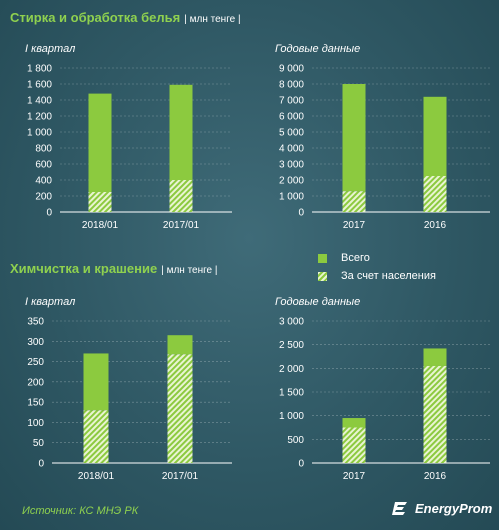 This screenshot has height=530, width=499. What do you see at coordinates (291, 345) in the screenshot?
I see `y-tick-label: 2 500` at bounding box center [291, 345].